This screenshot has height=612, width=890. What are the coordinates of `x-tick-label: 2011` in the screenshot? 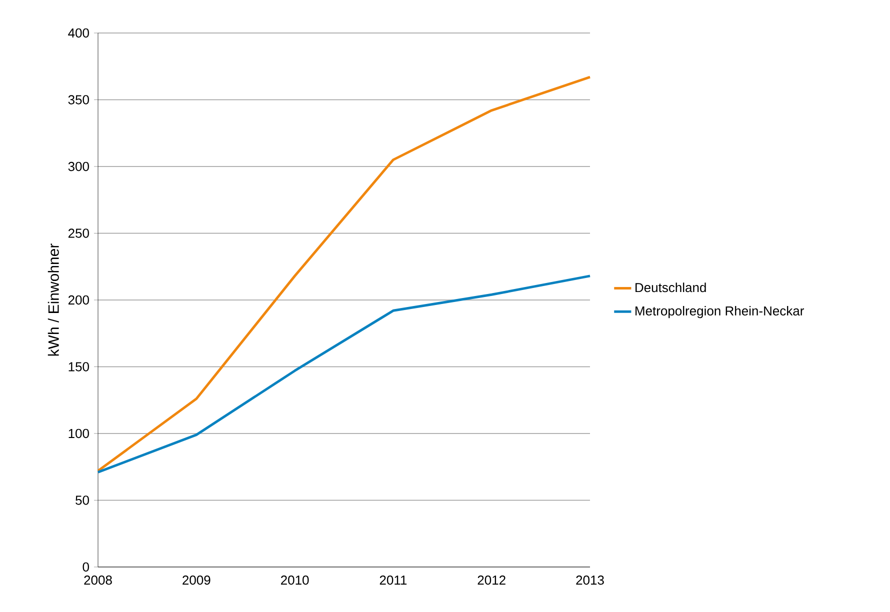 It's located at (393, 580).